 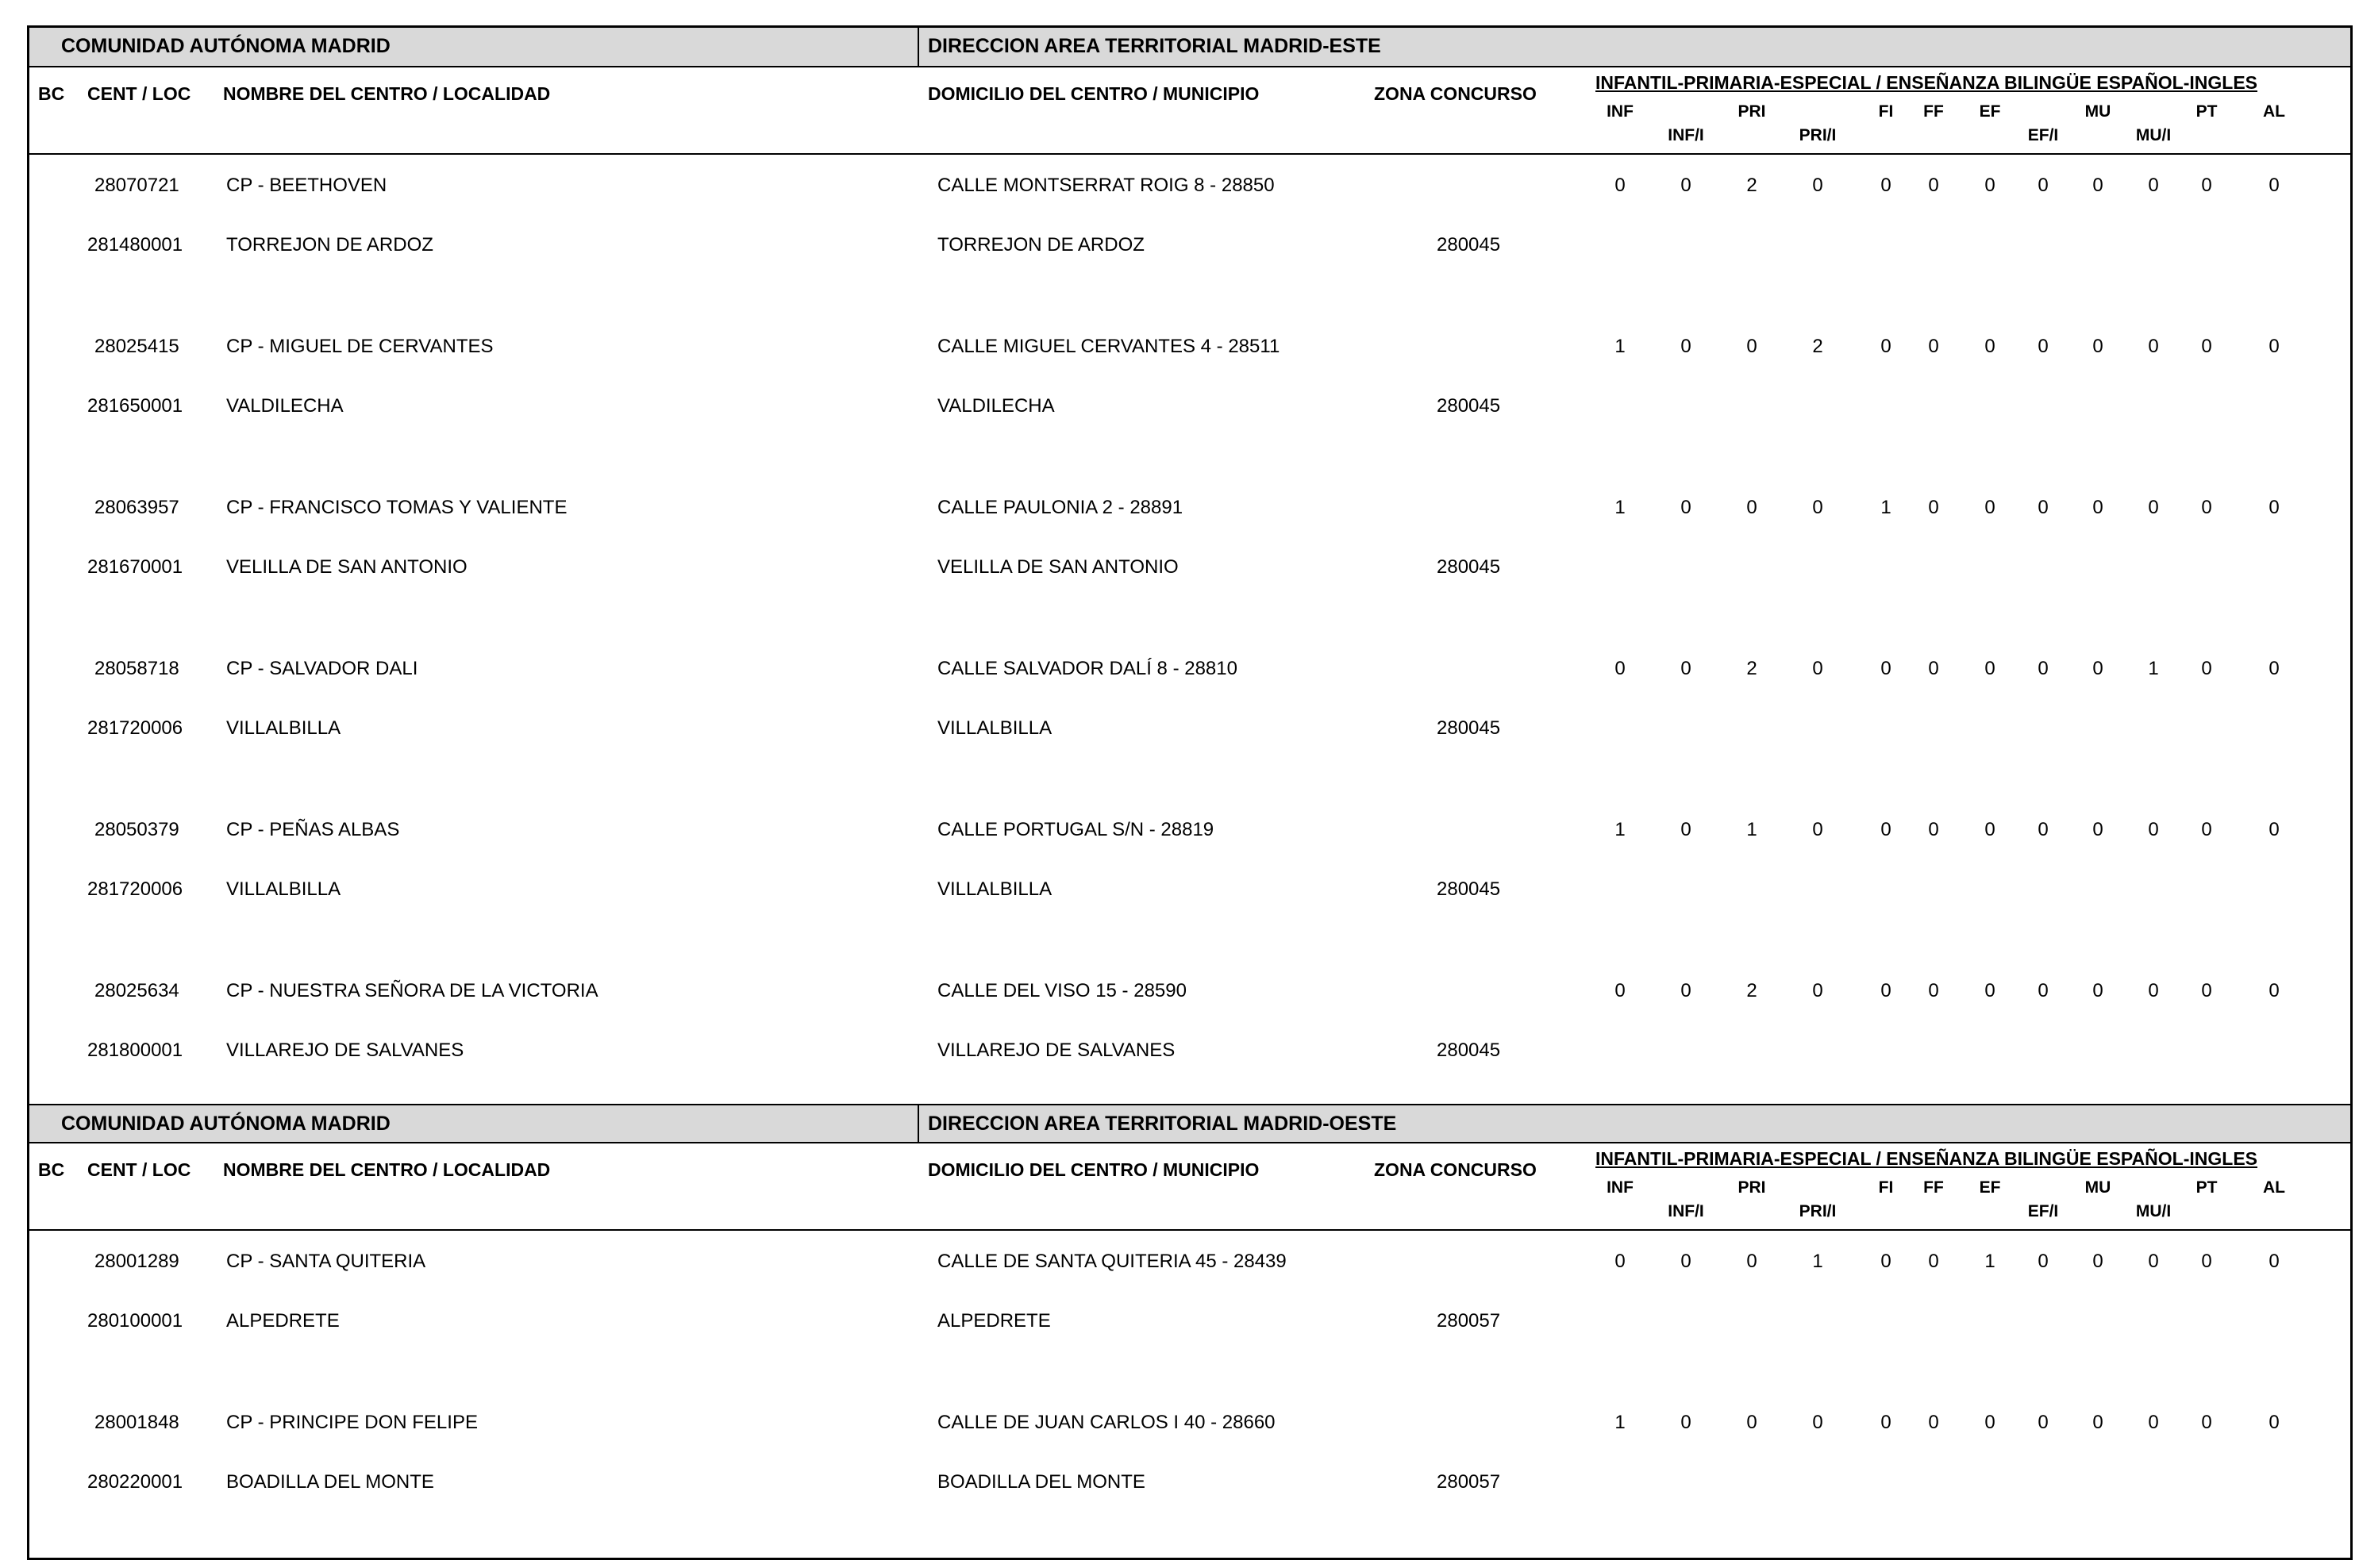 I want to click on col-header-nombre: NOMBRE DEL CENTRO / LOCALIDAD, so click(x=387, y=1169).